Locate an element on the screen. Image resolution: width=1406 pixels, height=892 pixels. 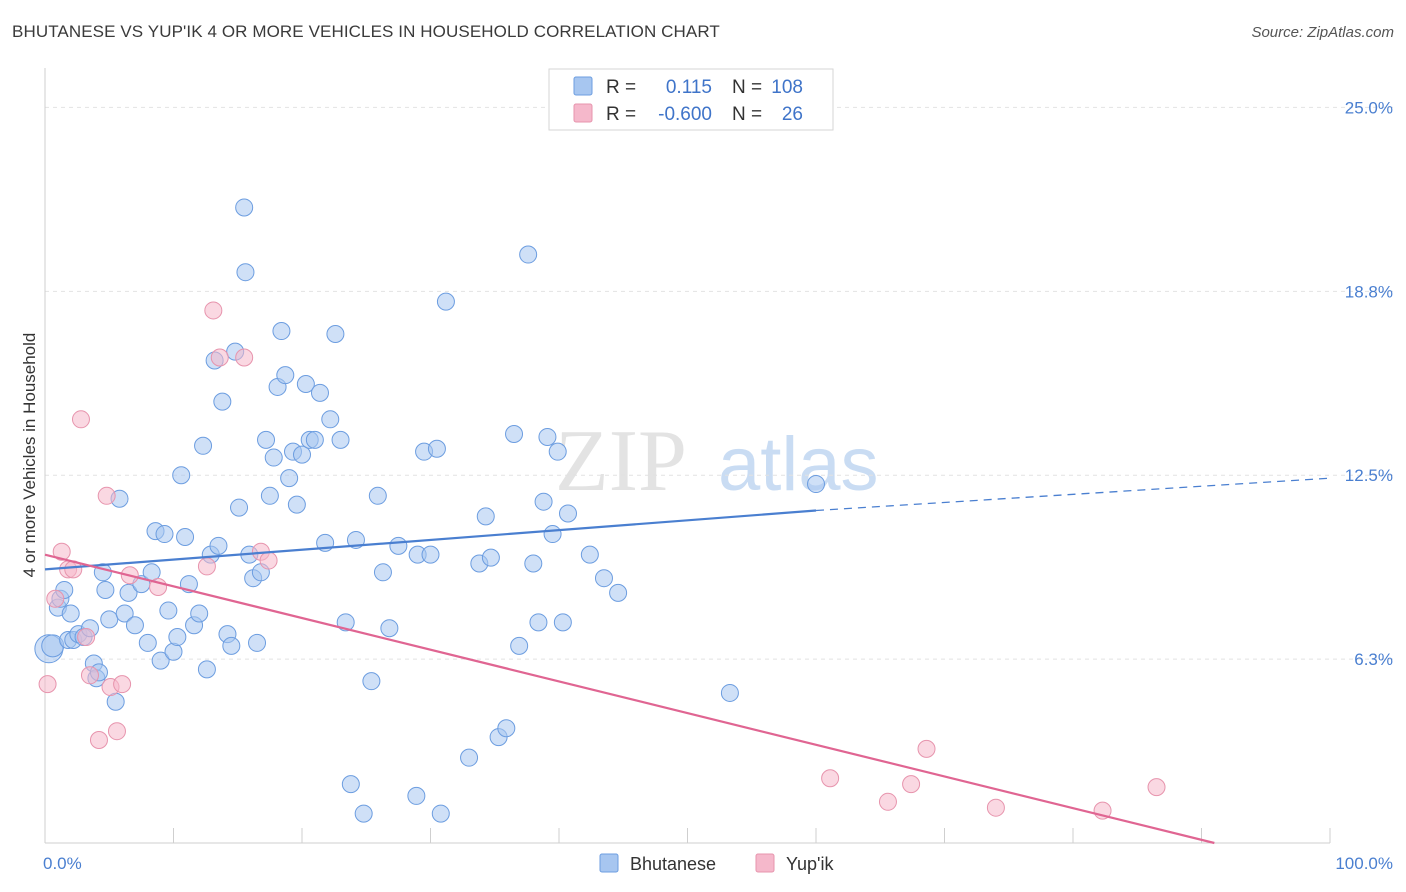
y-tick-label: 6.3% is located at coordinates (1373, 659).